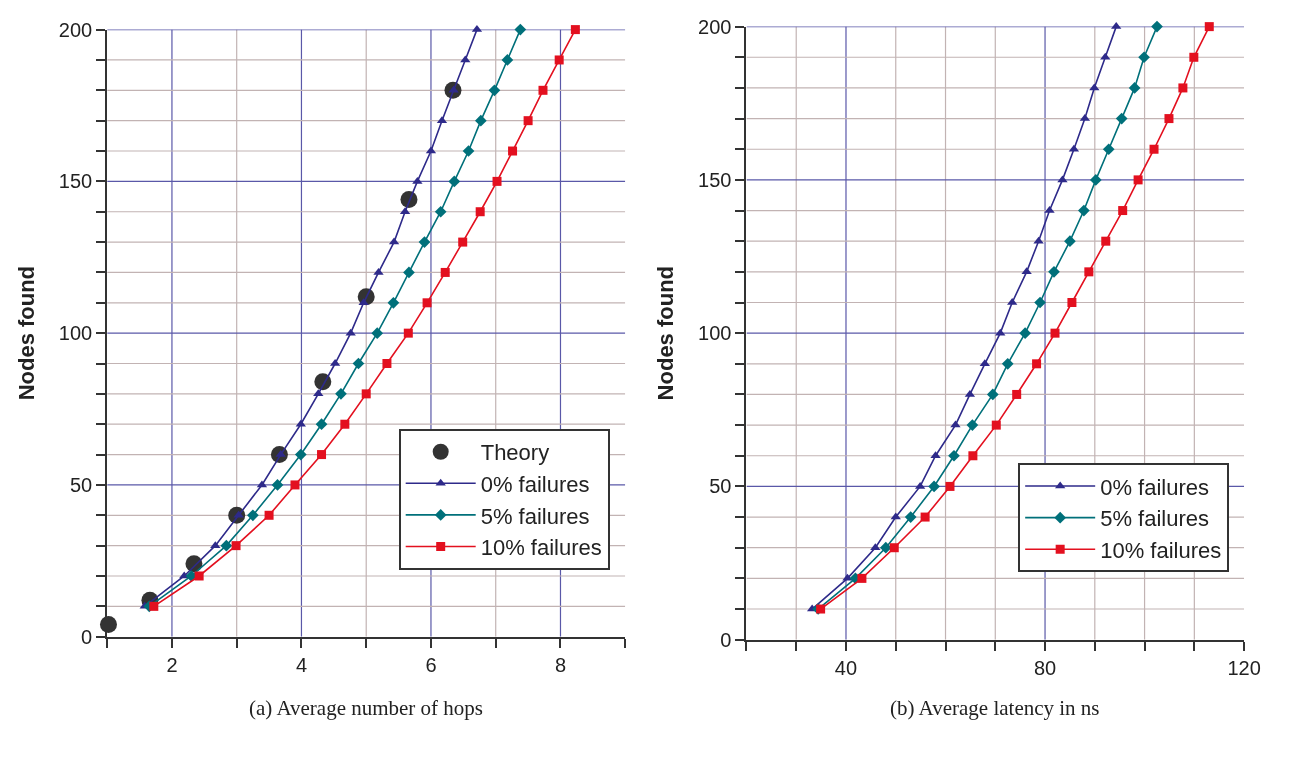 Image resolution: width=1293 pixels, height=766 pixels. Describe the element at coordinates (366, 708) in the screenshot. I see `x-axis-title: (a) Average number of hops` at that location.